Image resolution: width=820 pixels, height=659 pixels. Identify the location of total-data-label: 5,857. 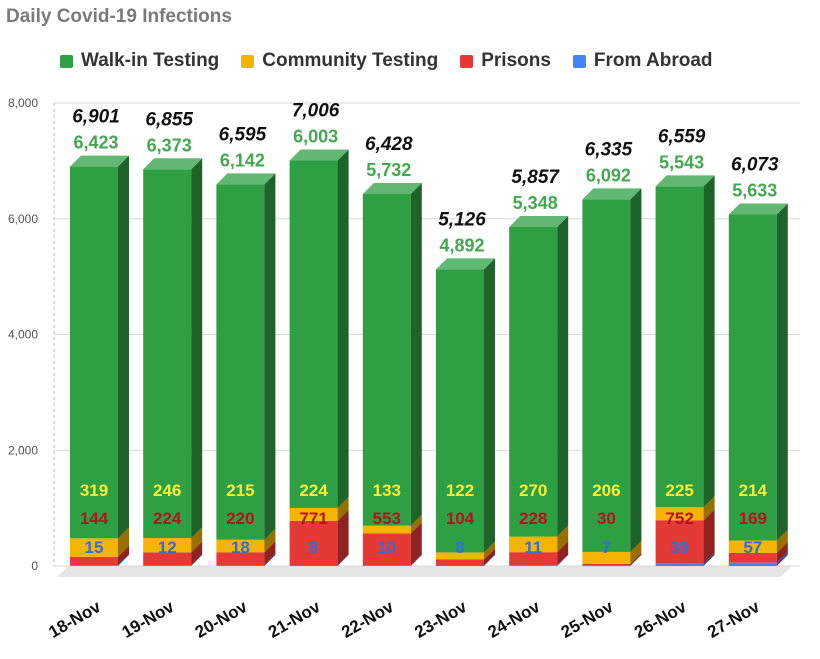
(535, 177).